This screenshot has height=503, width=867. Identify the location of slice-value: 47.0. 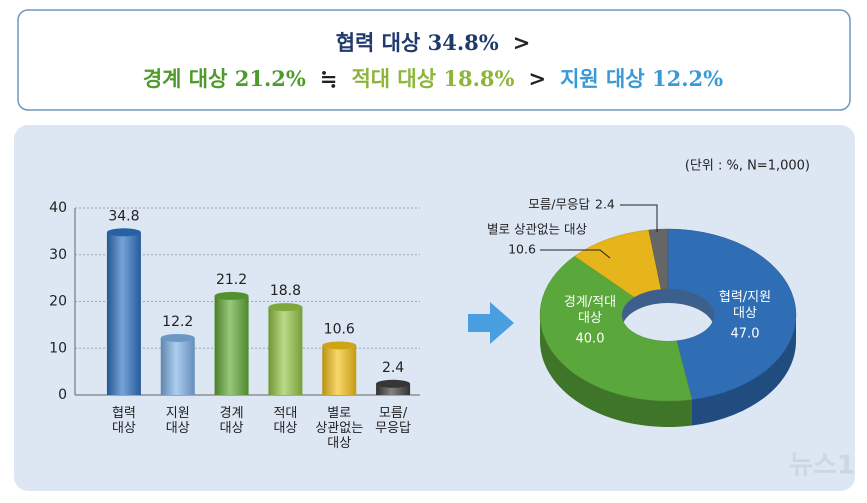
(745, 334).